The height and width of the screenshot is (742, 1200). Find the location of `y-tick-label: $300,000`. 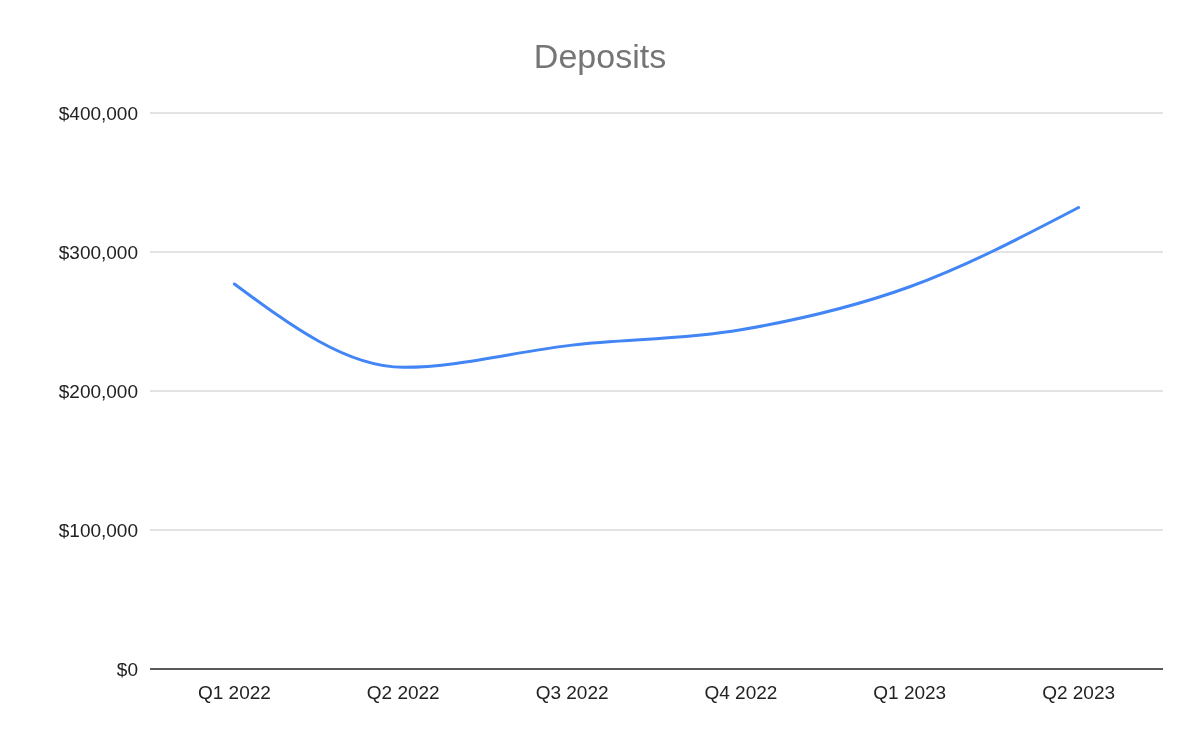

y-tick-label: $300,000 is located at coordinates (98, 252).